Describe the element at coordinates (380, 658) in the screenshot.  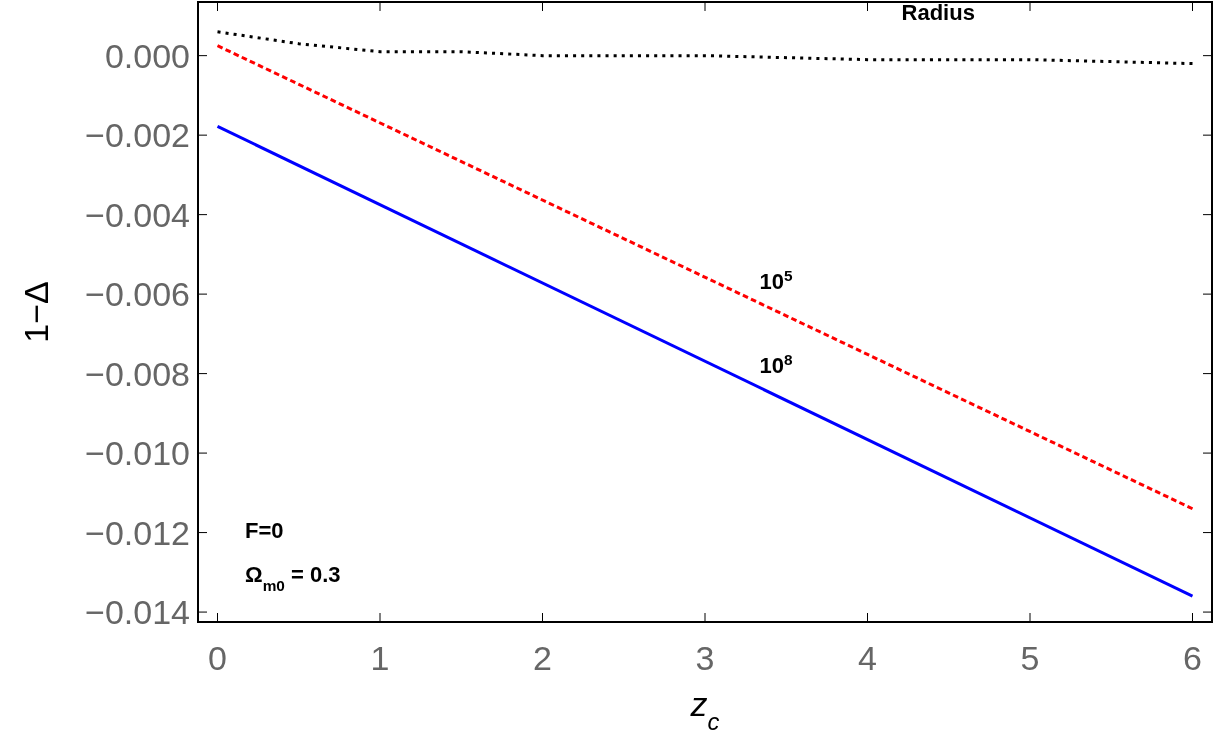
I see `x-tick-label: 1` at that location.